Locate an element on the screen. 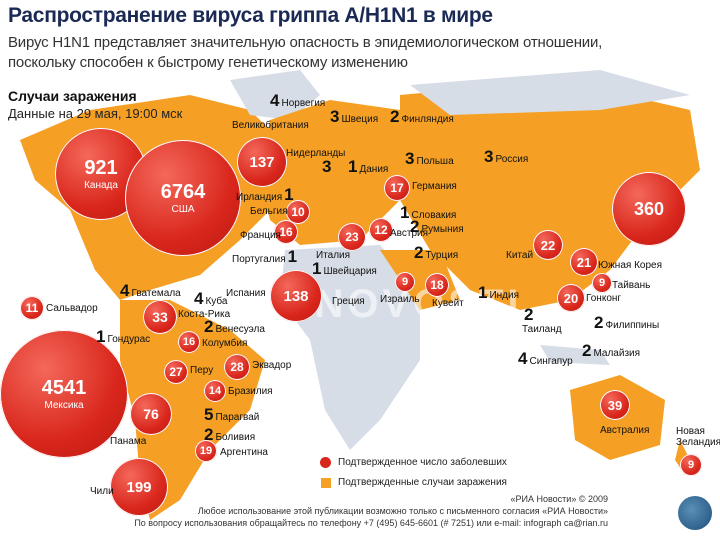 This screenshot has width=720, height=540. count-paraguay: 5 Парагвай is located at coordinates (232, 414).